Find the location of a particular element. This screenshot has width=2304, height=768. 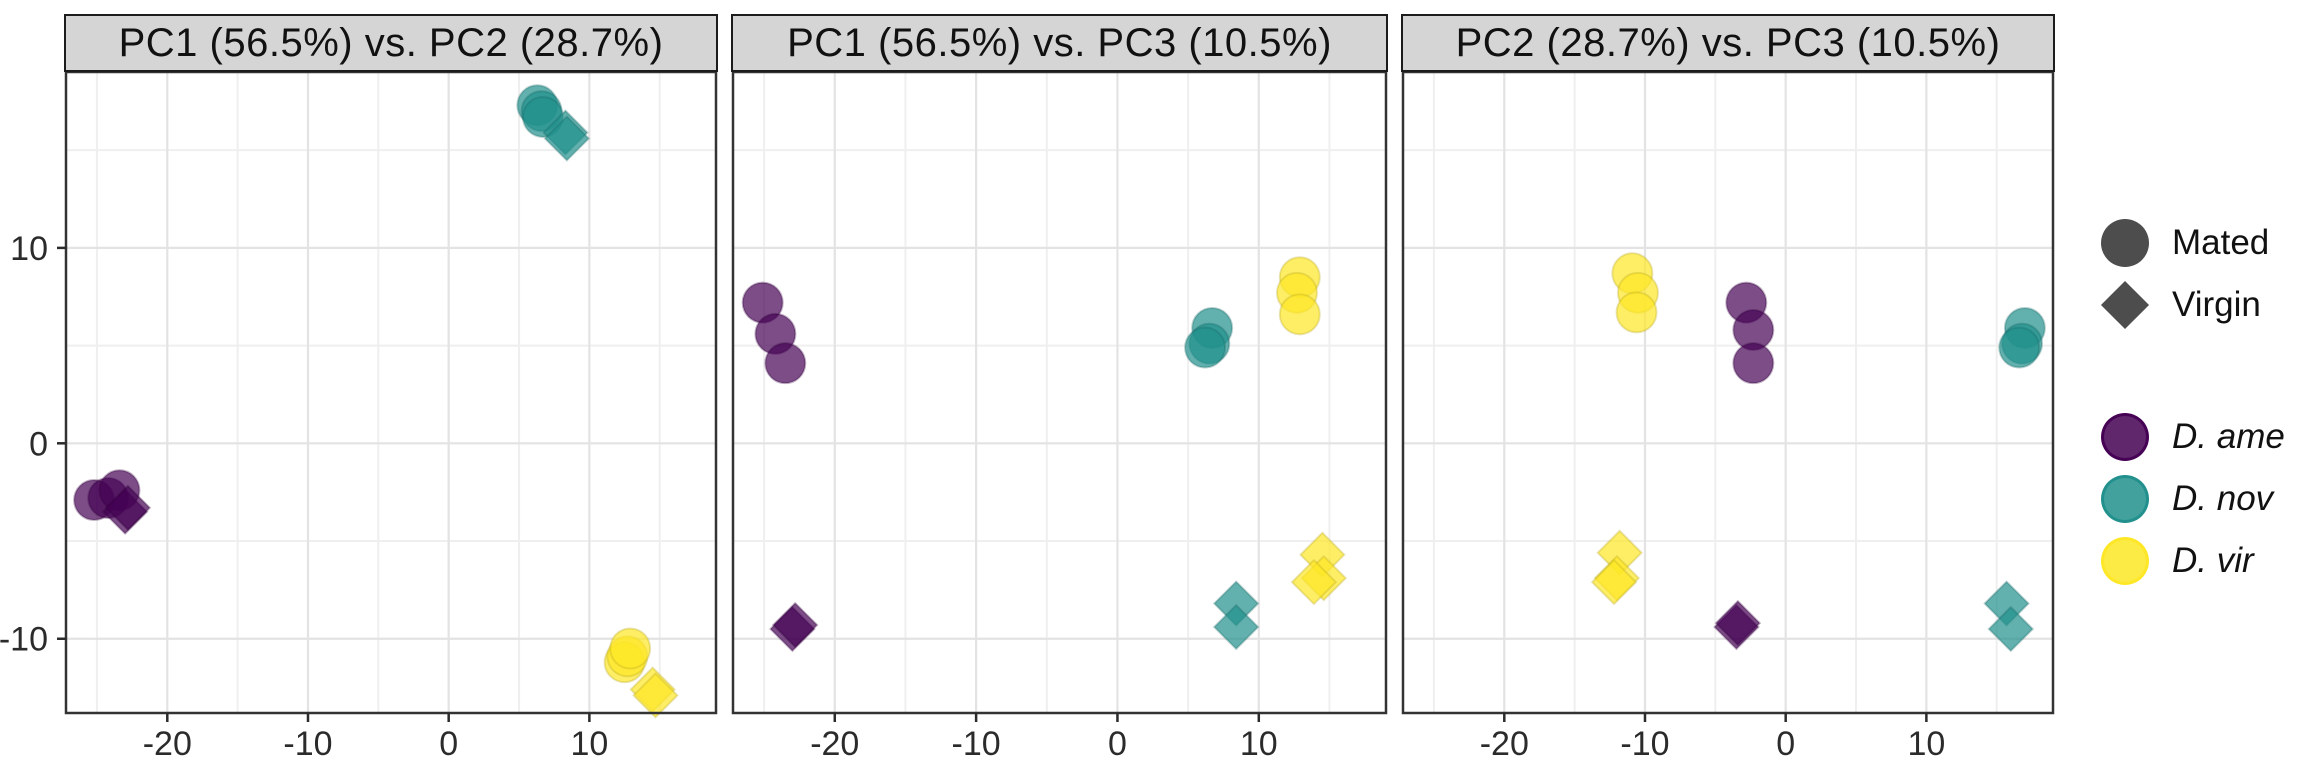

y-tick-label: 10 is located at coordinates (29, 249).